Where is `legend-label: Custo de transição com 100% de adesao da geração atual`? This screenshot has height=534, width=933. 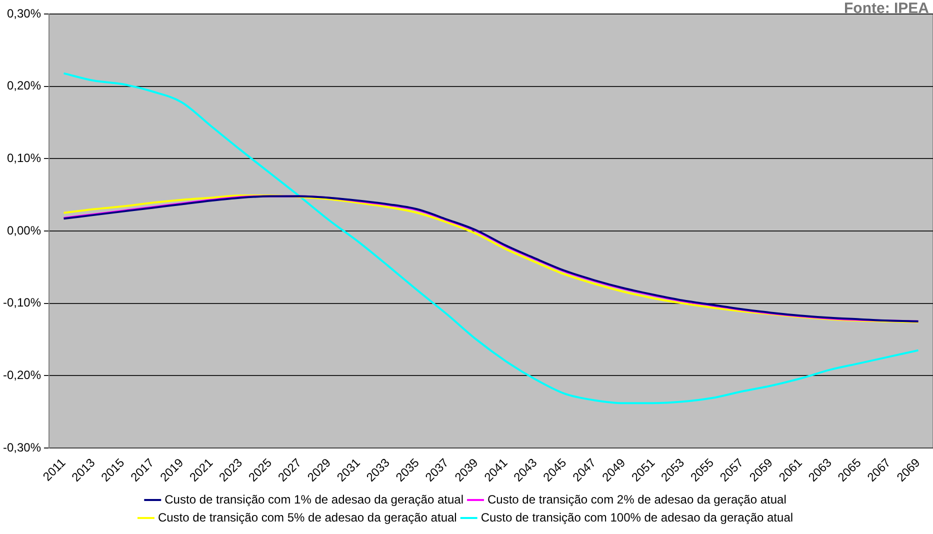 legend-label: Custo de transição com 100% de adesao da geração atual is located at coordinates (637, 517).